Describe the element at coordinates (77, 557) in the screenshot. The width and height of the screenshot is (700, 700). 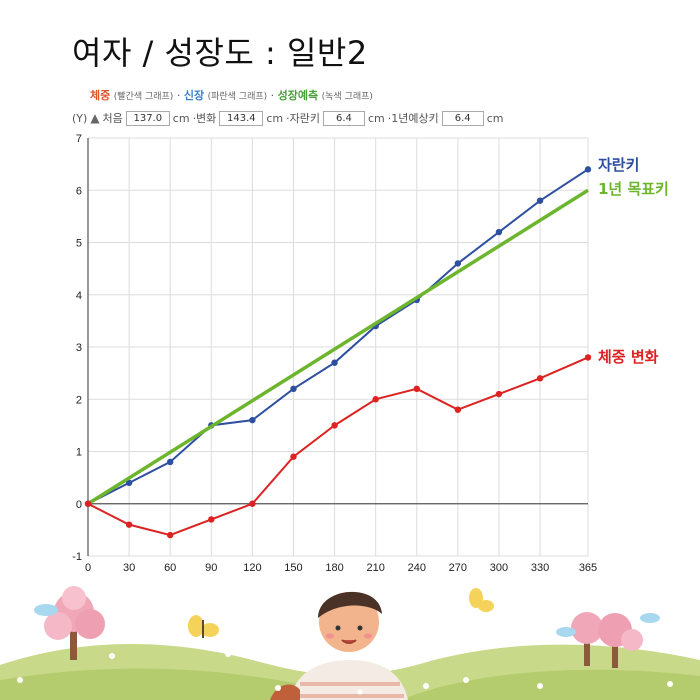
I see `y-tick-label: -1` at that location.